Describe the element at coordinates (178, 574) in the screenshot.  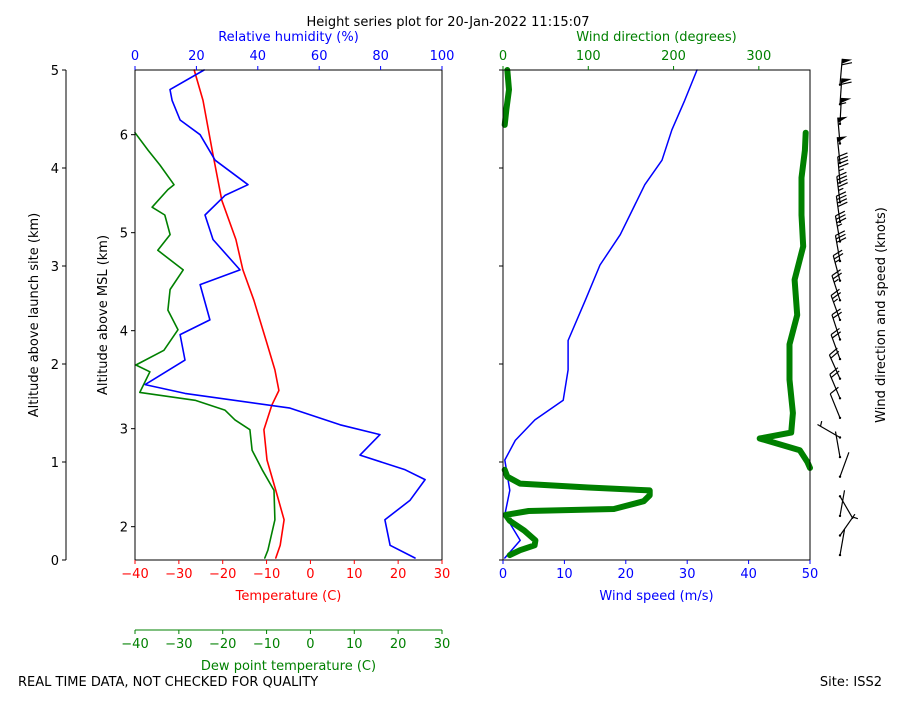
I see `x-tick-label: −30` at that location.